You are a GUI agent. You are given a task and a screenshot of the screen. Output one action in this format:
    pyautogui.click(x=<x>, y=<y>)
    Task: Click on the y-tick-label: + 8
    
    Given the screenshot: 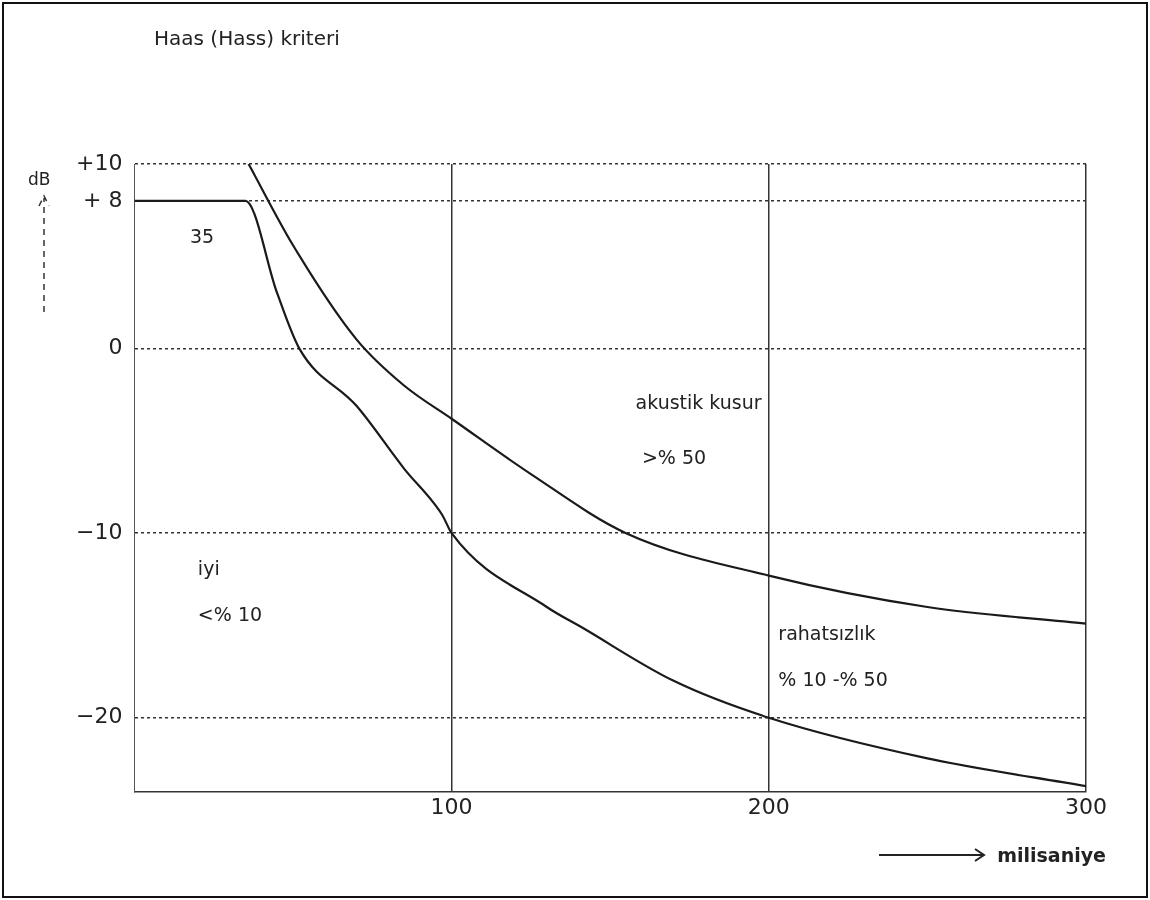 What is the action you would take?
    pyautogui.click(x=102, y=199)
    